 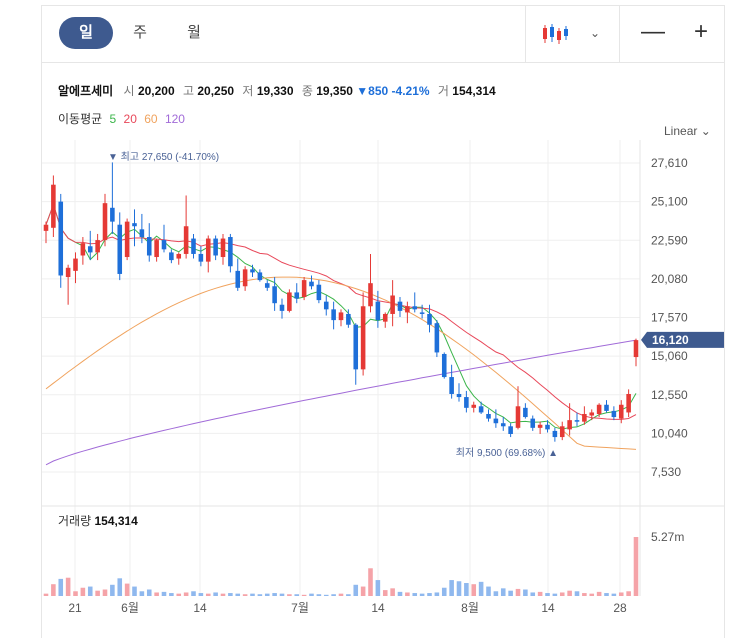 What do you see at coordinates (669, 433) in the screenshot?
I see `y-tick-label: 10,040` at bounding box center [669, 433].